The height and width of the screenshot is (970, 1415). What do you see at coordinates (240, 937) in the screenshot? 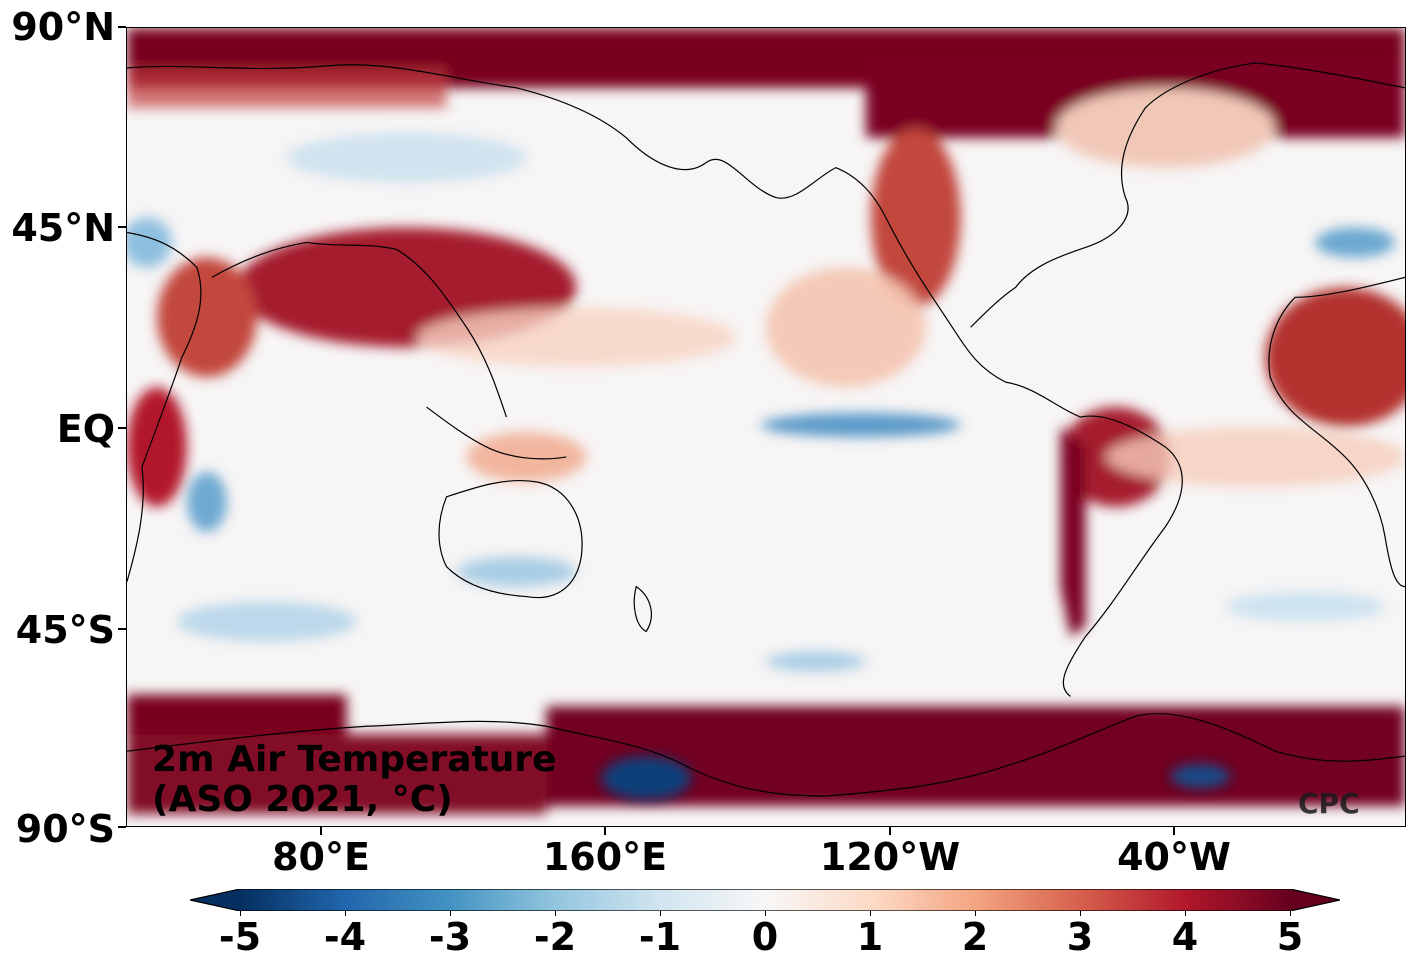
I see `colorbar-label: -5` at bounding box center [240, 937].